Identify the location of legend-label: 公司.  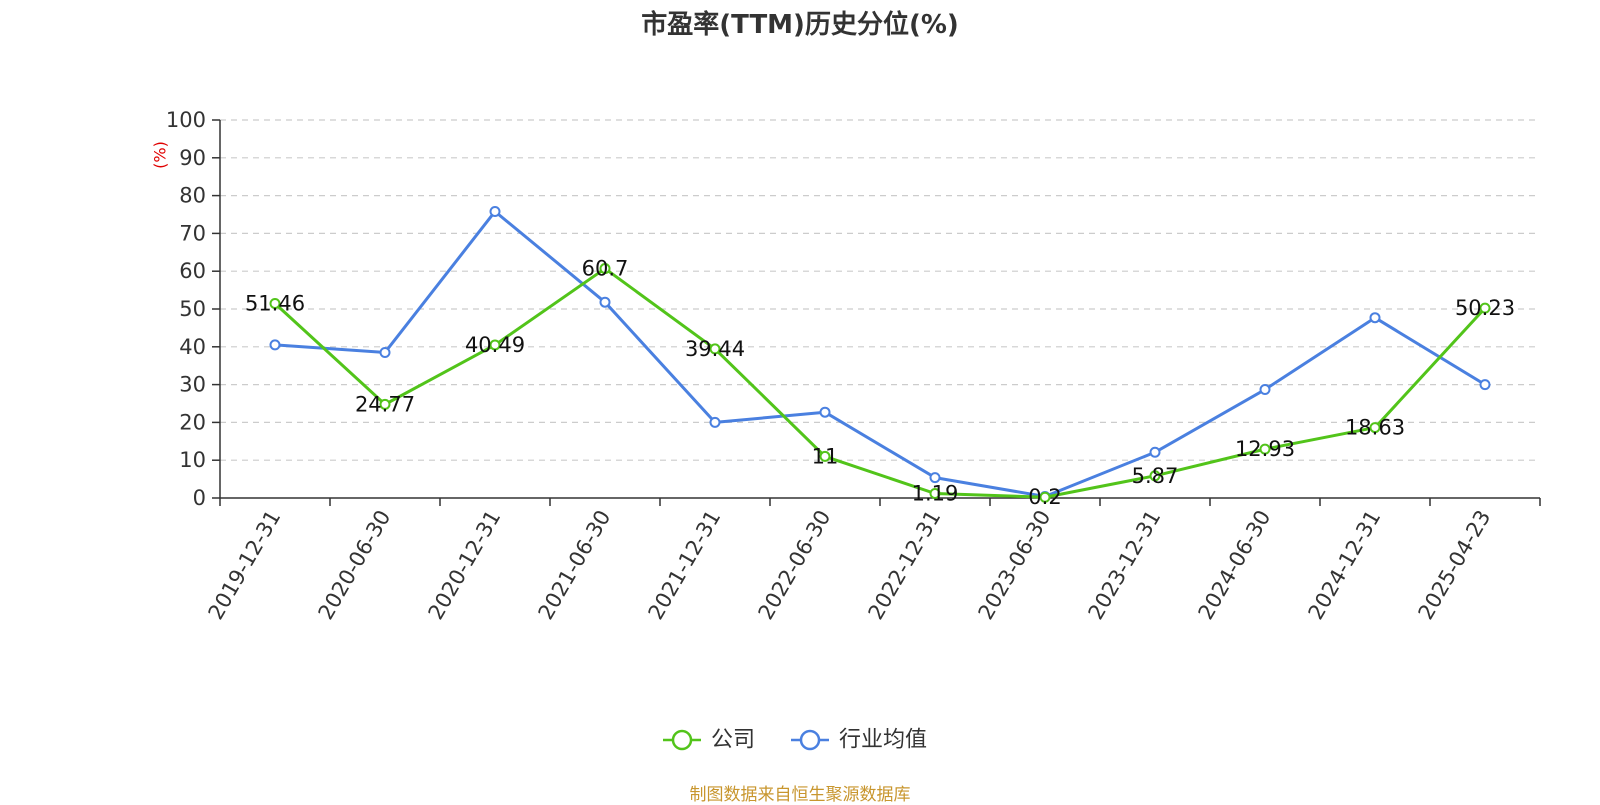
(733, 740).